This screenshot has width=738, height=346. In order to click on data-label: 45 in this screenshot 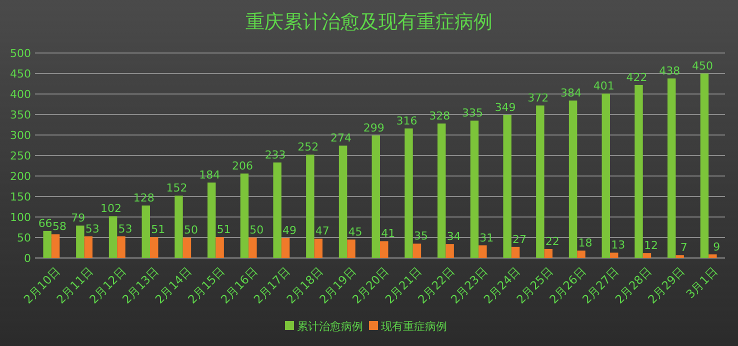, I will do `click(355, 232)`.